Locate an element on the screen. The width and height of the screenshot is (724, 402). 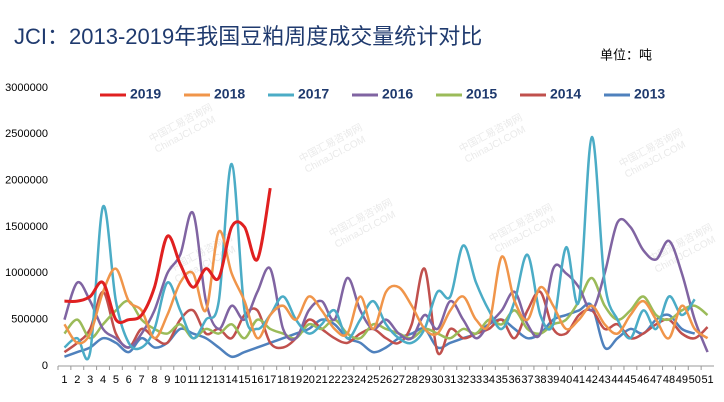
x-tick-label: 33 is located at coordinates (476, 380).